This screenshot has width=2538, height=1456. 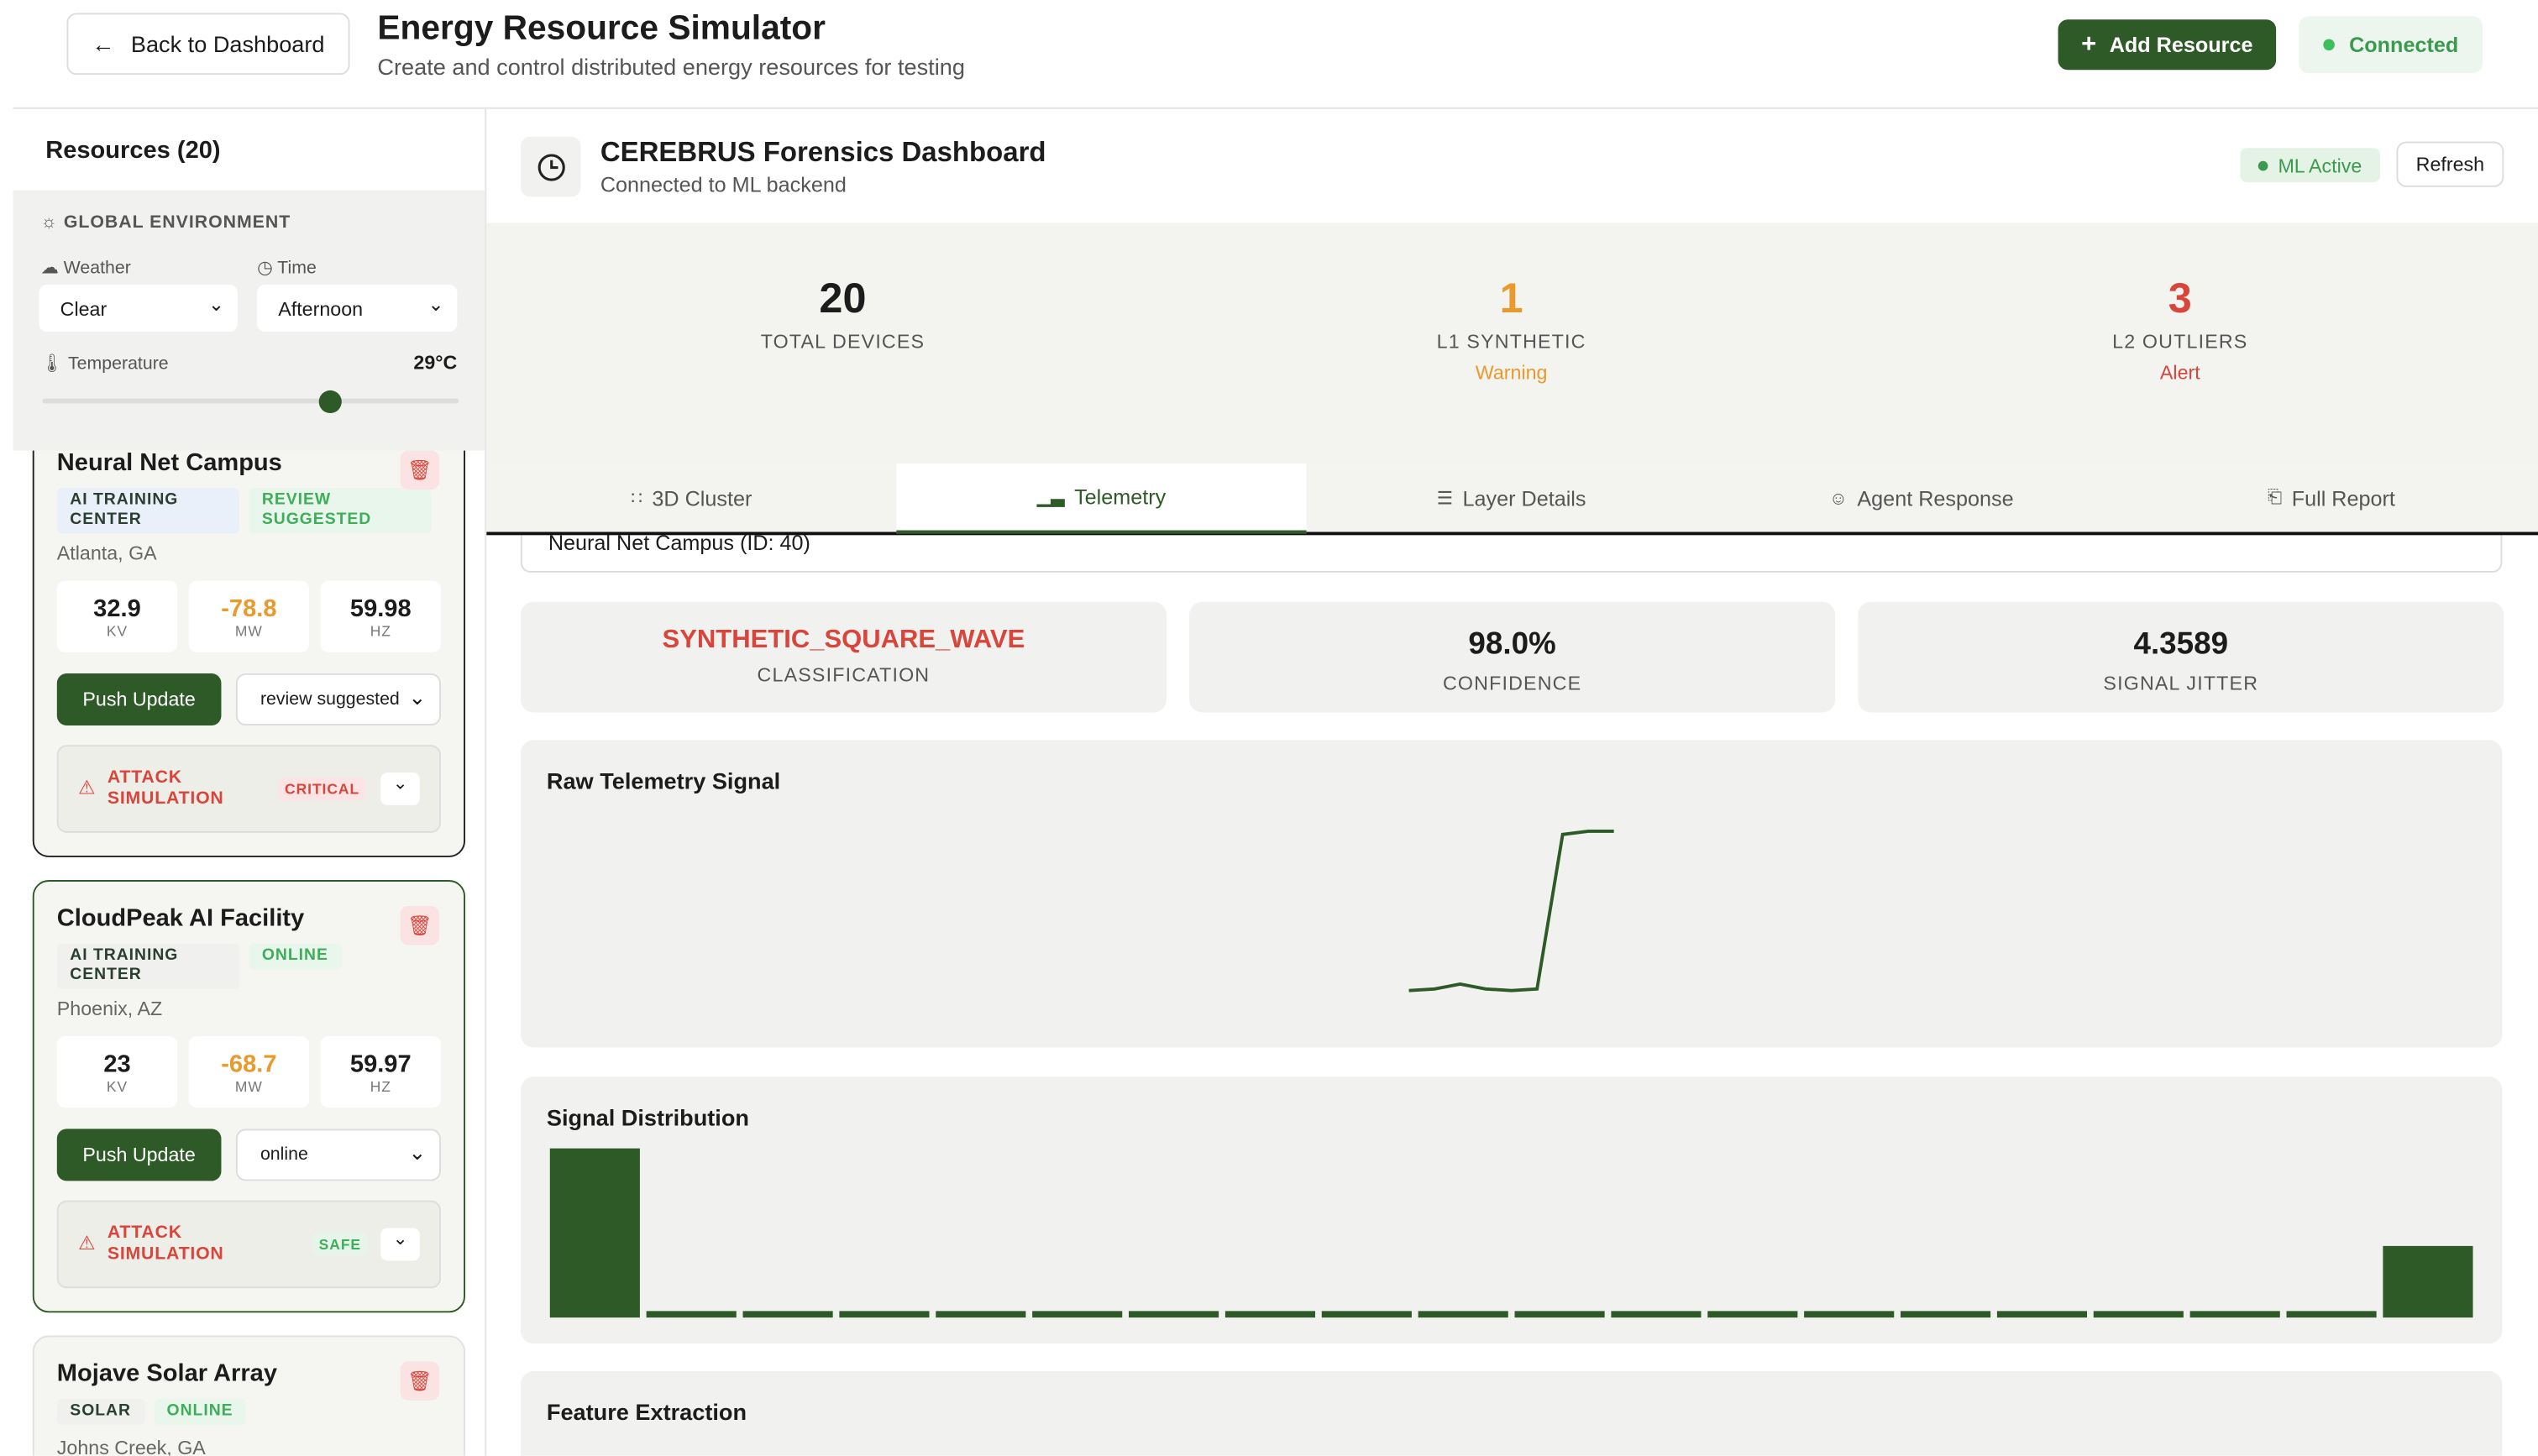 What do you see at coordinates (249, 789) in the screenshot?
I see `attack-box: ⚠ ATTACK SIMULATION CRITICAL ⌄` at bounding box center [249, 789].